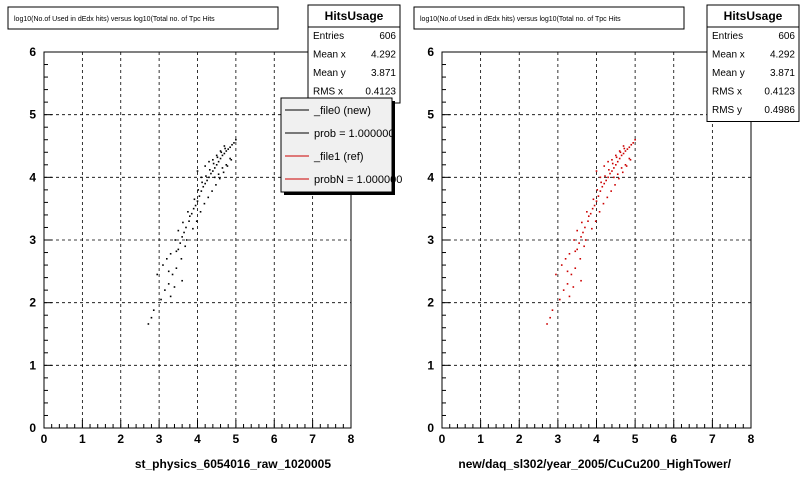 The width and height of the screenshot is (800, 480). I want to click on stats-label: Entries, so click(328, 36).